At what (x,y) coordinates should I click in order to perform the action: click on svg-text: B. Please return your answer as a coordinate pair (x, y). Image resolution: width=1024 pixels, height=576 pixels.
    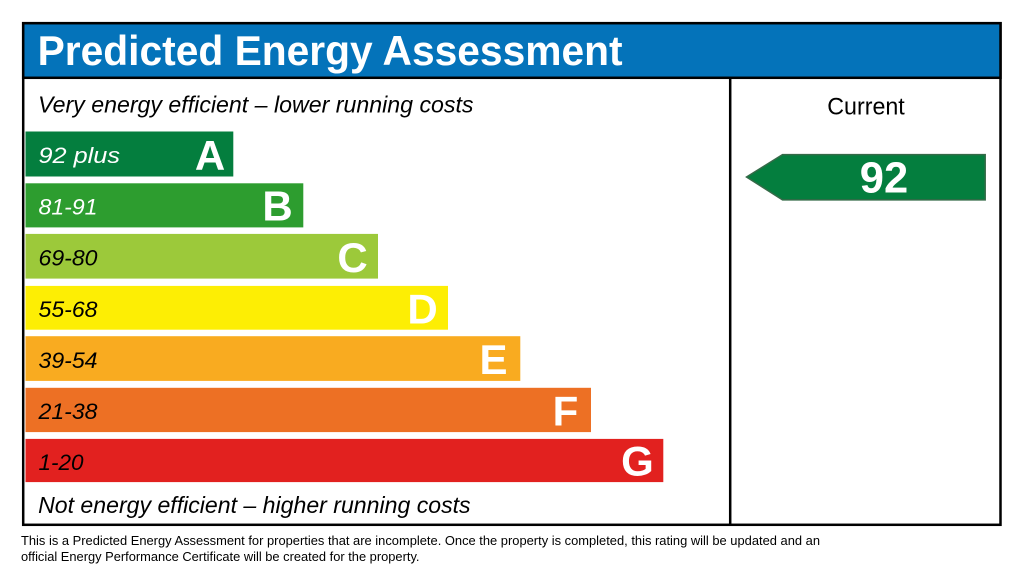
    Looking at the image, I should click on (277, 206).